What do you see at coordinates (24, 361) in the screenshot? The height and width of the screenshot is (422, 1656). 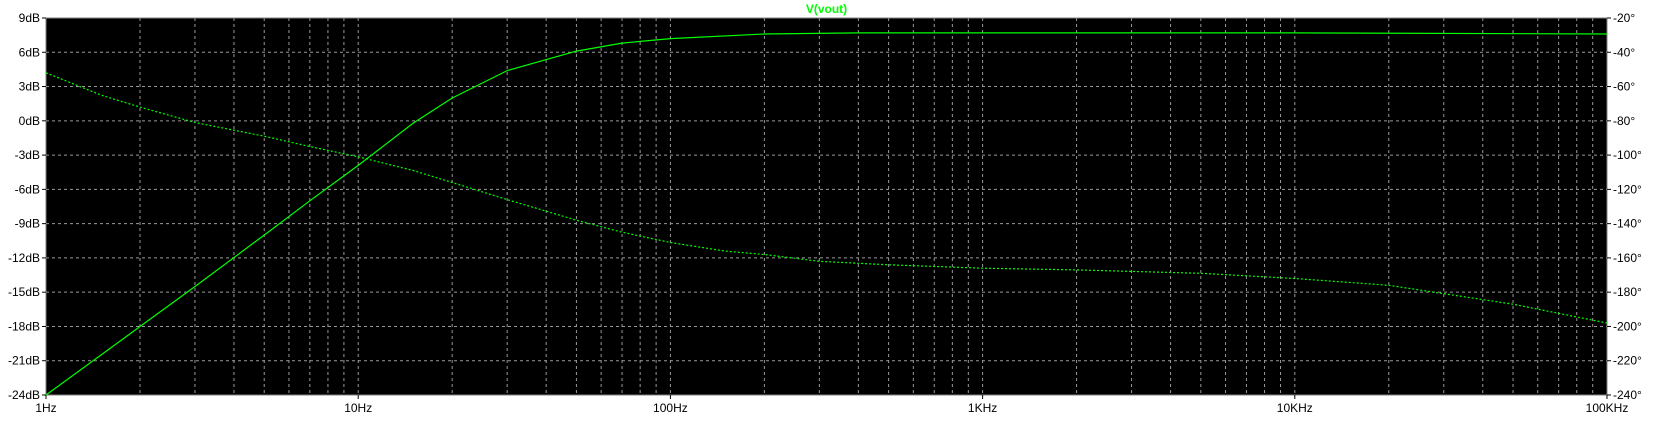 I see `y-left-tick-label: -21dB` at bounding box center [24, 361].